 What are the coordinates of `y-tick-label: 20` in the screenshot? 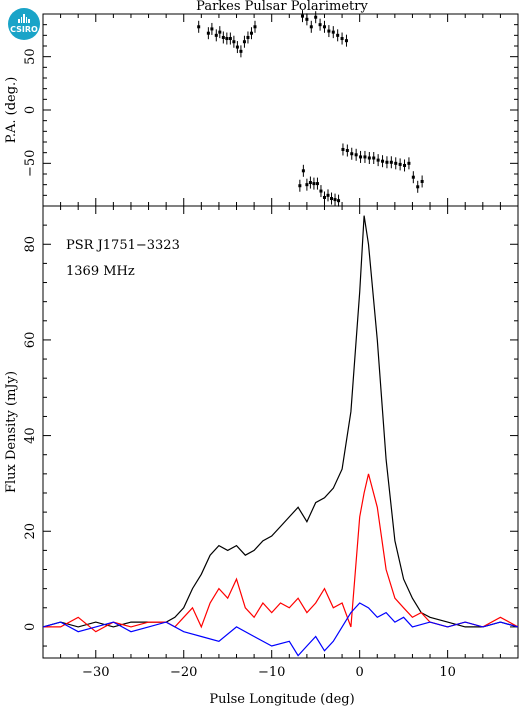 It's located at (30, 531).